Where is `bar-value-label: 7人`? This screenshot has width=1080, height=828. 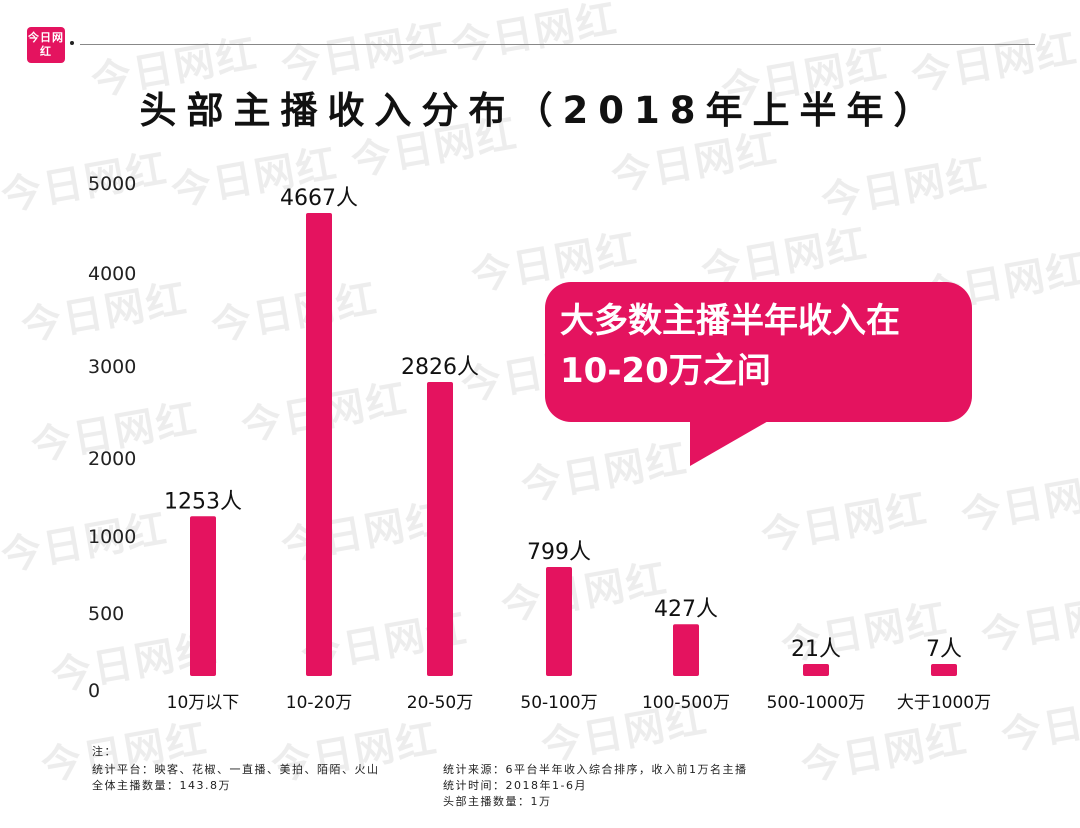
bar-value-label: 7人 is located at coordinates (944, 649).